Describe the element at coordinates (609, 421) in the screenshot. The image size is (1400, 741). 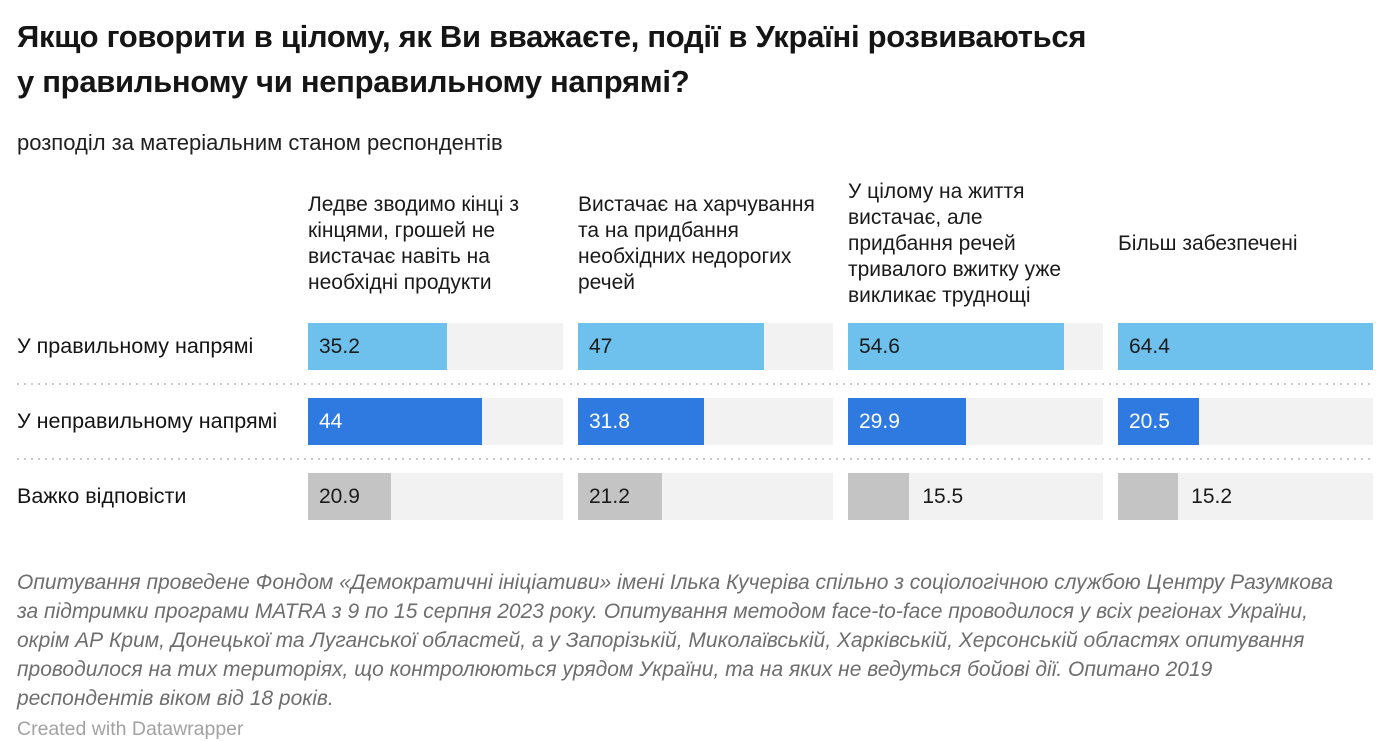
I see `bar-value-label: 31.8` at that location.